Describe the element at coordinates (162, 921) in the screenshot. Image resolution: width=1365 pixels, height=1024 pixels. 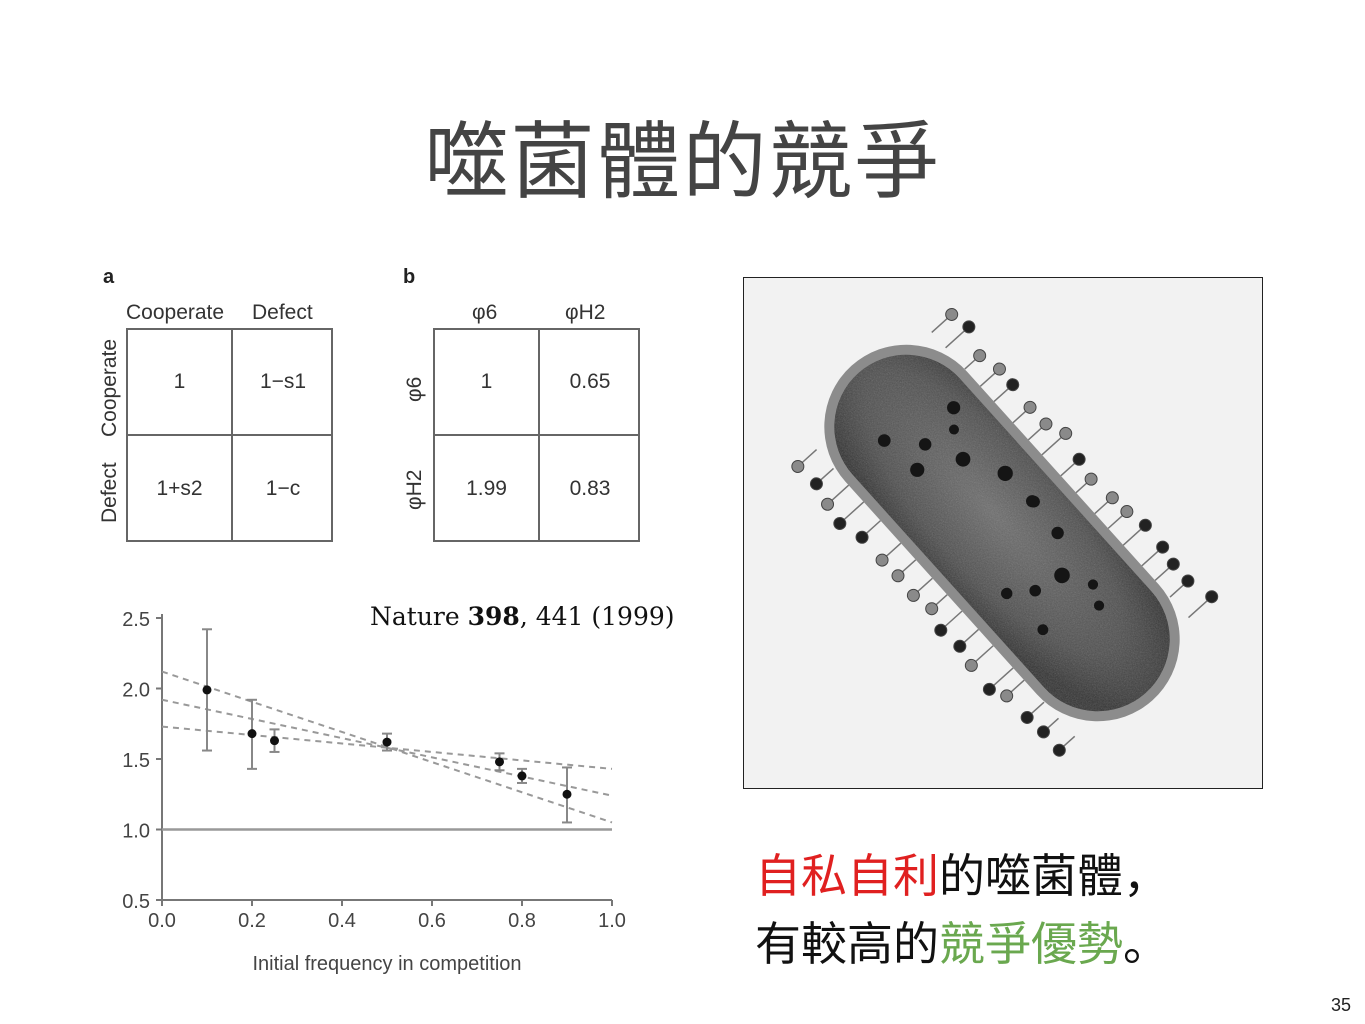
I see `x-tick-label: 0.0` at that location.